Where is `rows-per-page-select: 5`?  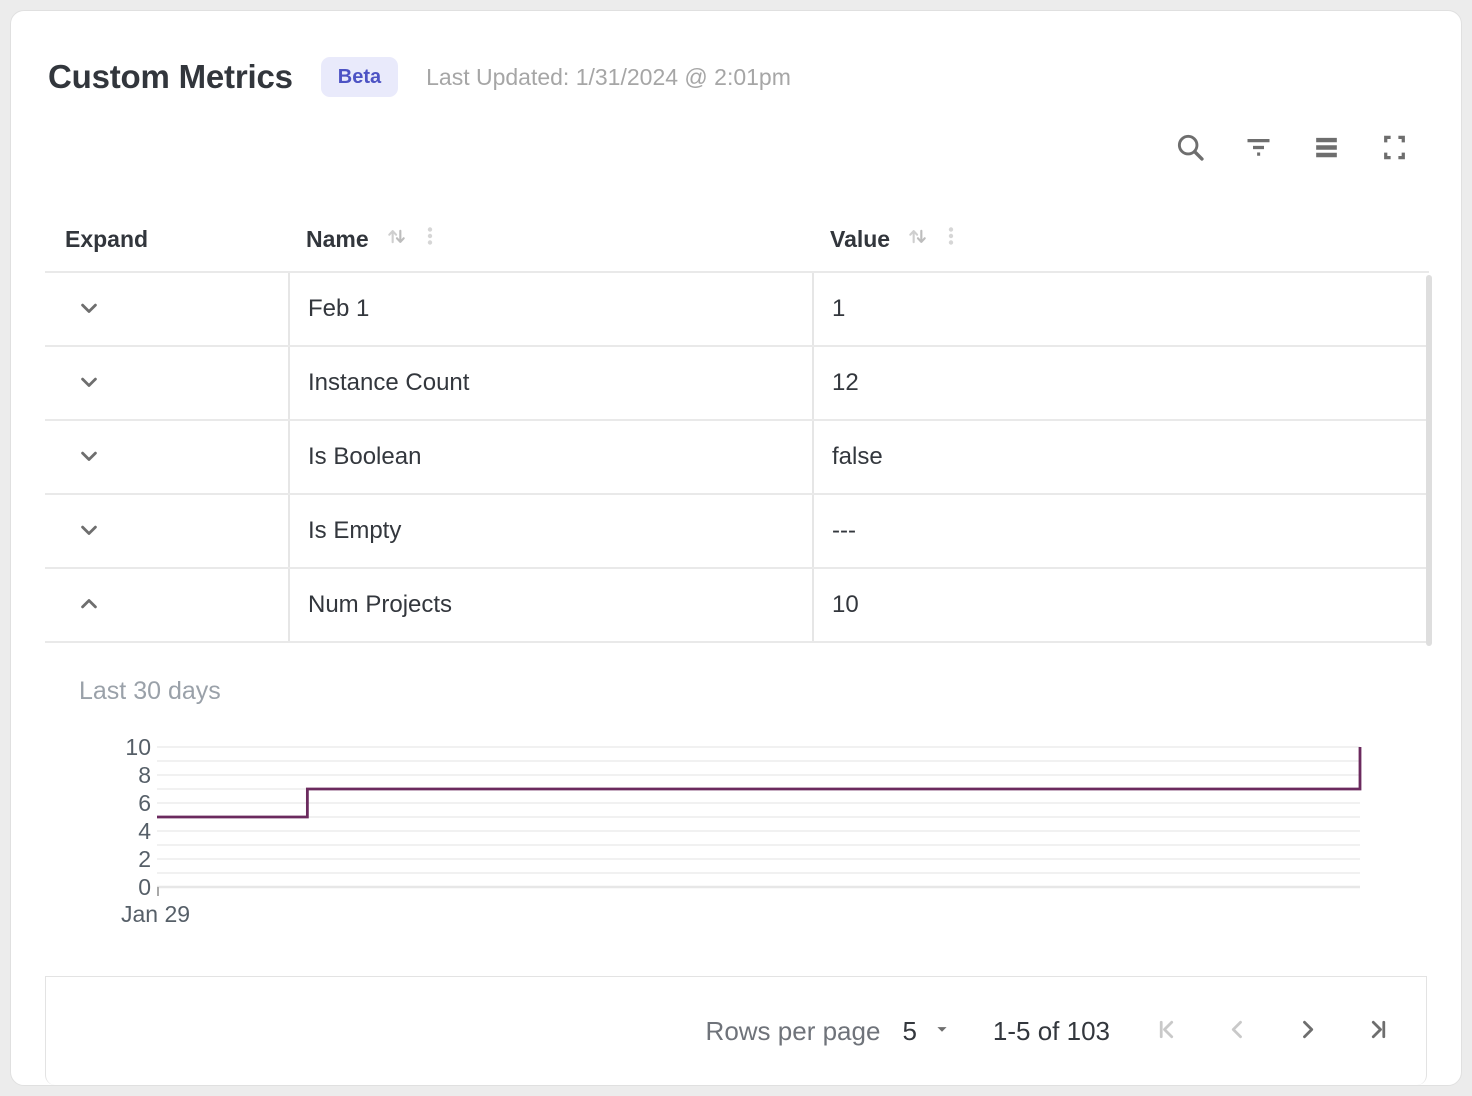 rows-per-page-select: 5 is located at coordinates (927, 1031).